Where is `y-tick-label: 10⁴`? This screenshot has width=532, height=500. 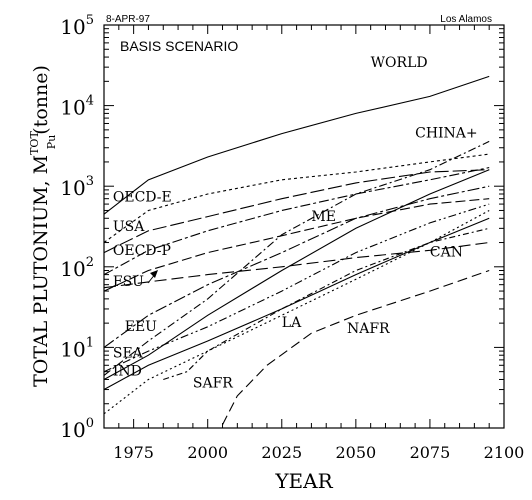 y-tick-label: 10⁴ is located at coordinates (77, 107).